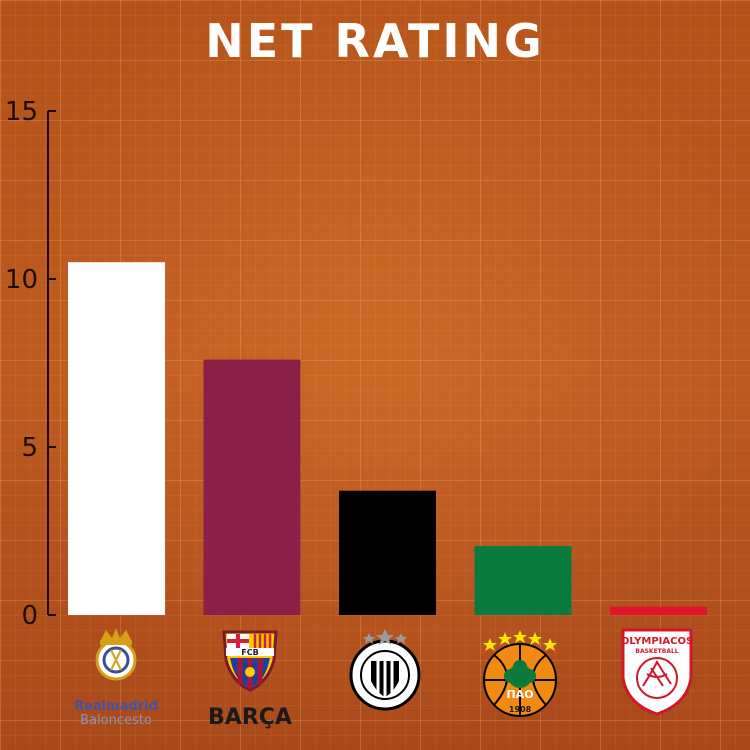 This screenshot has width=750, height=750. I want to click on partizan-crest-icon, so click(385, 670).